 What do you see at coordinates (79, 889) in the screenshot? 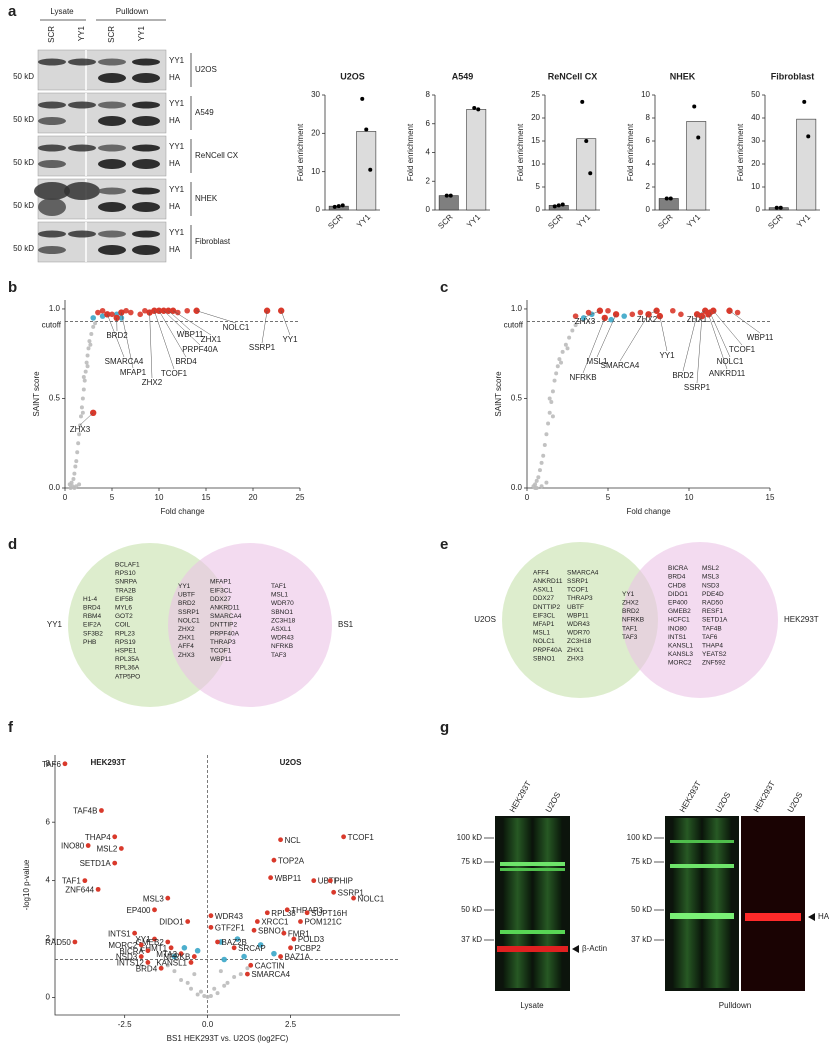
I see `point-label: ZNF644` at bounding box center [79, 889].